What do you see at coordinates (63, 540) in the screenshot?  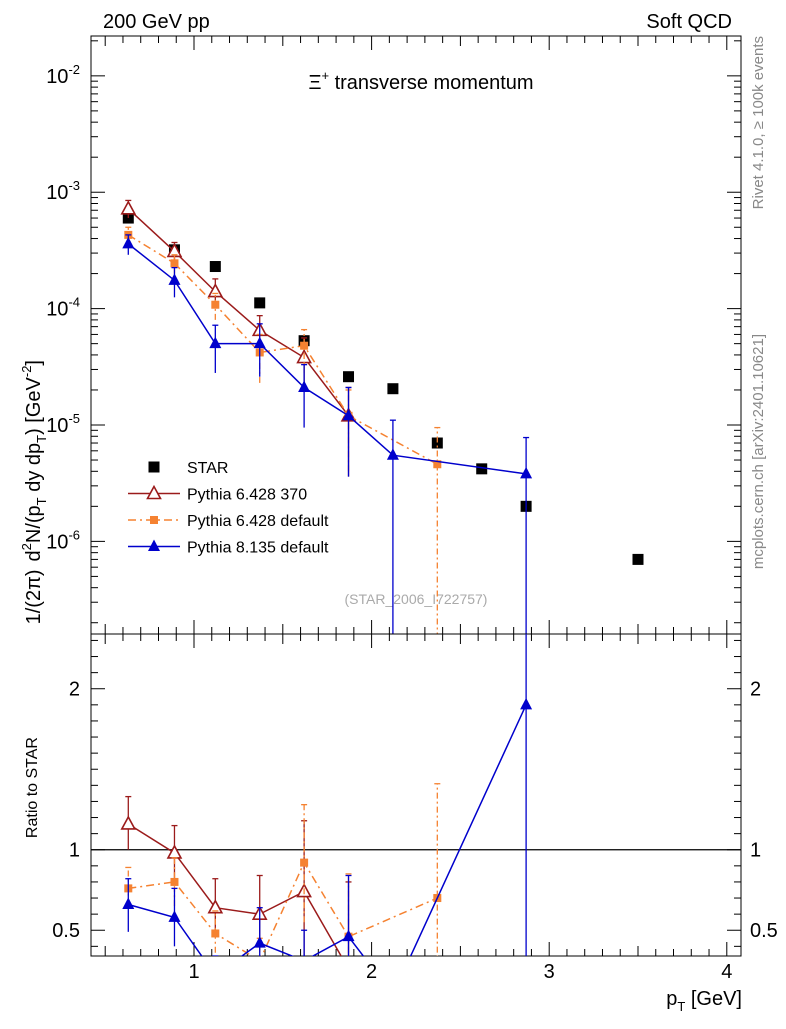 I see `y-tick-label: 10⁻⁶` at bounding box center [63, 540].